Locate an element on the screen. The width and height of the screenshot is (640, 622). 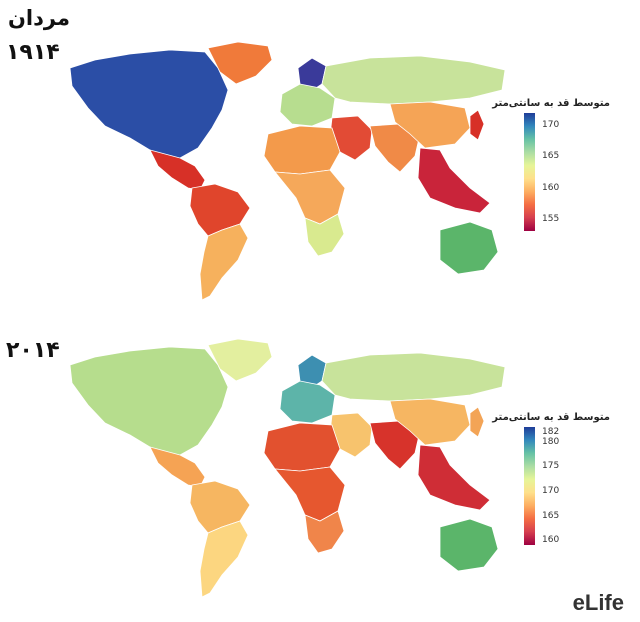
legend-title-2014: متوسط قد به سانتی‌متر is located at coordinates (551, 417).